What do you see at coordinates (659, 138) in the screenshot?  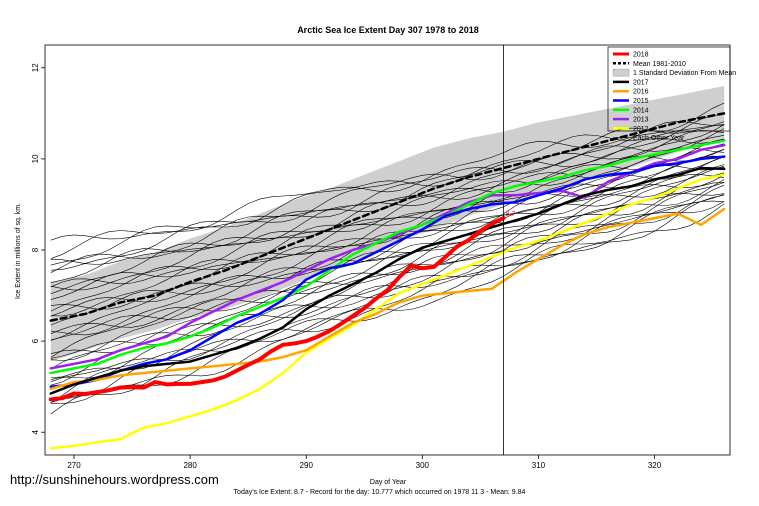 I see `legend-entry: Each Other Year` at bounding box center [659, 138].